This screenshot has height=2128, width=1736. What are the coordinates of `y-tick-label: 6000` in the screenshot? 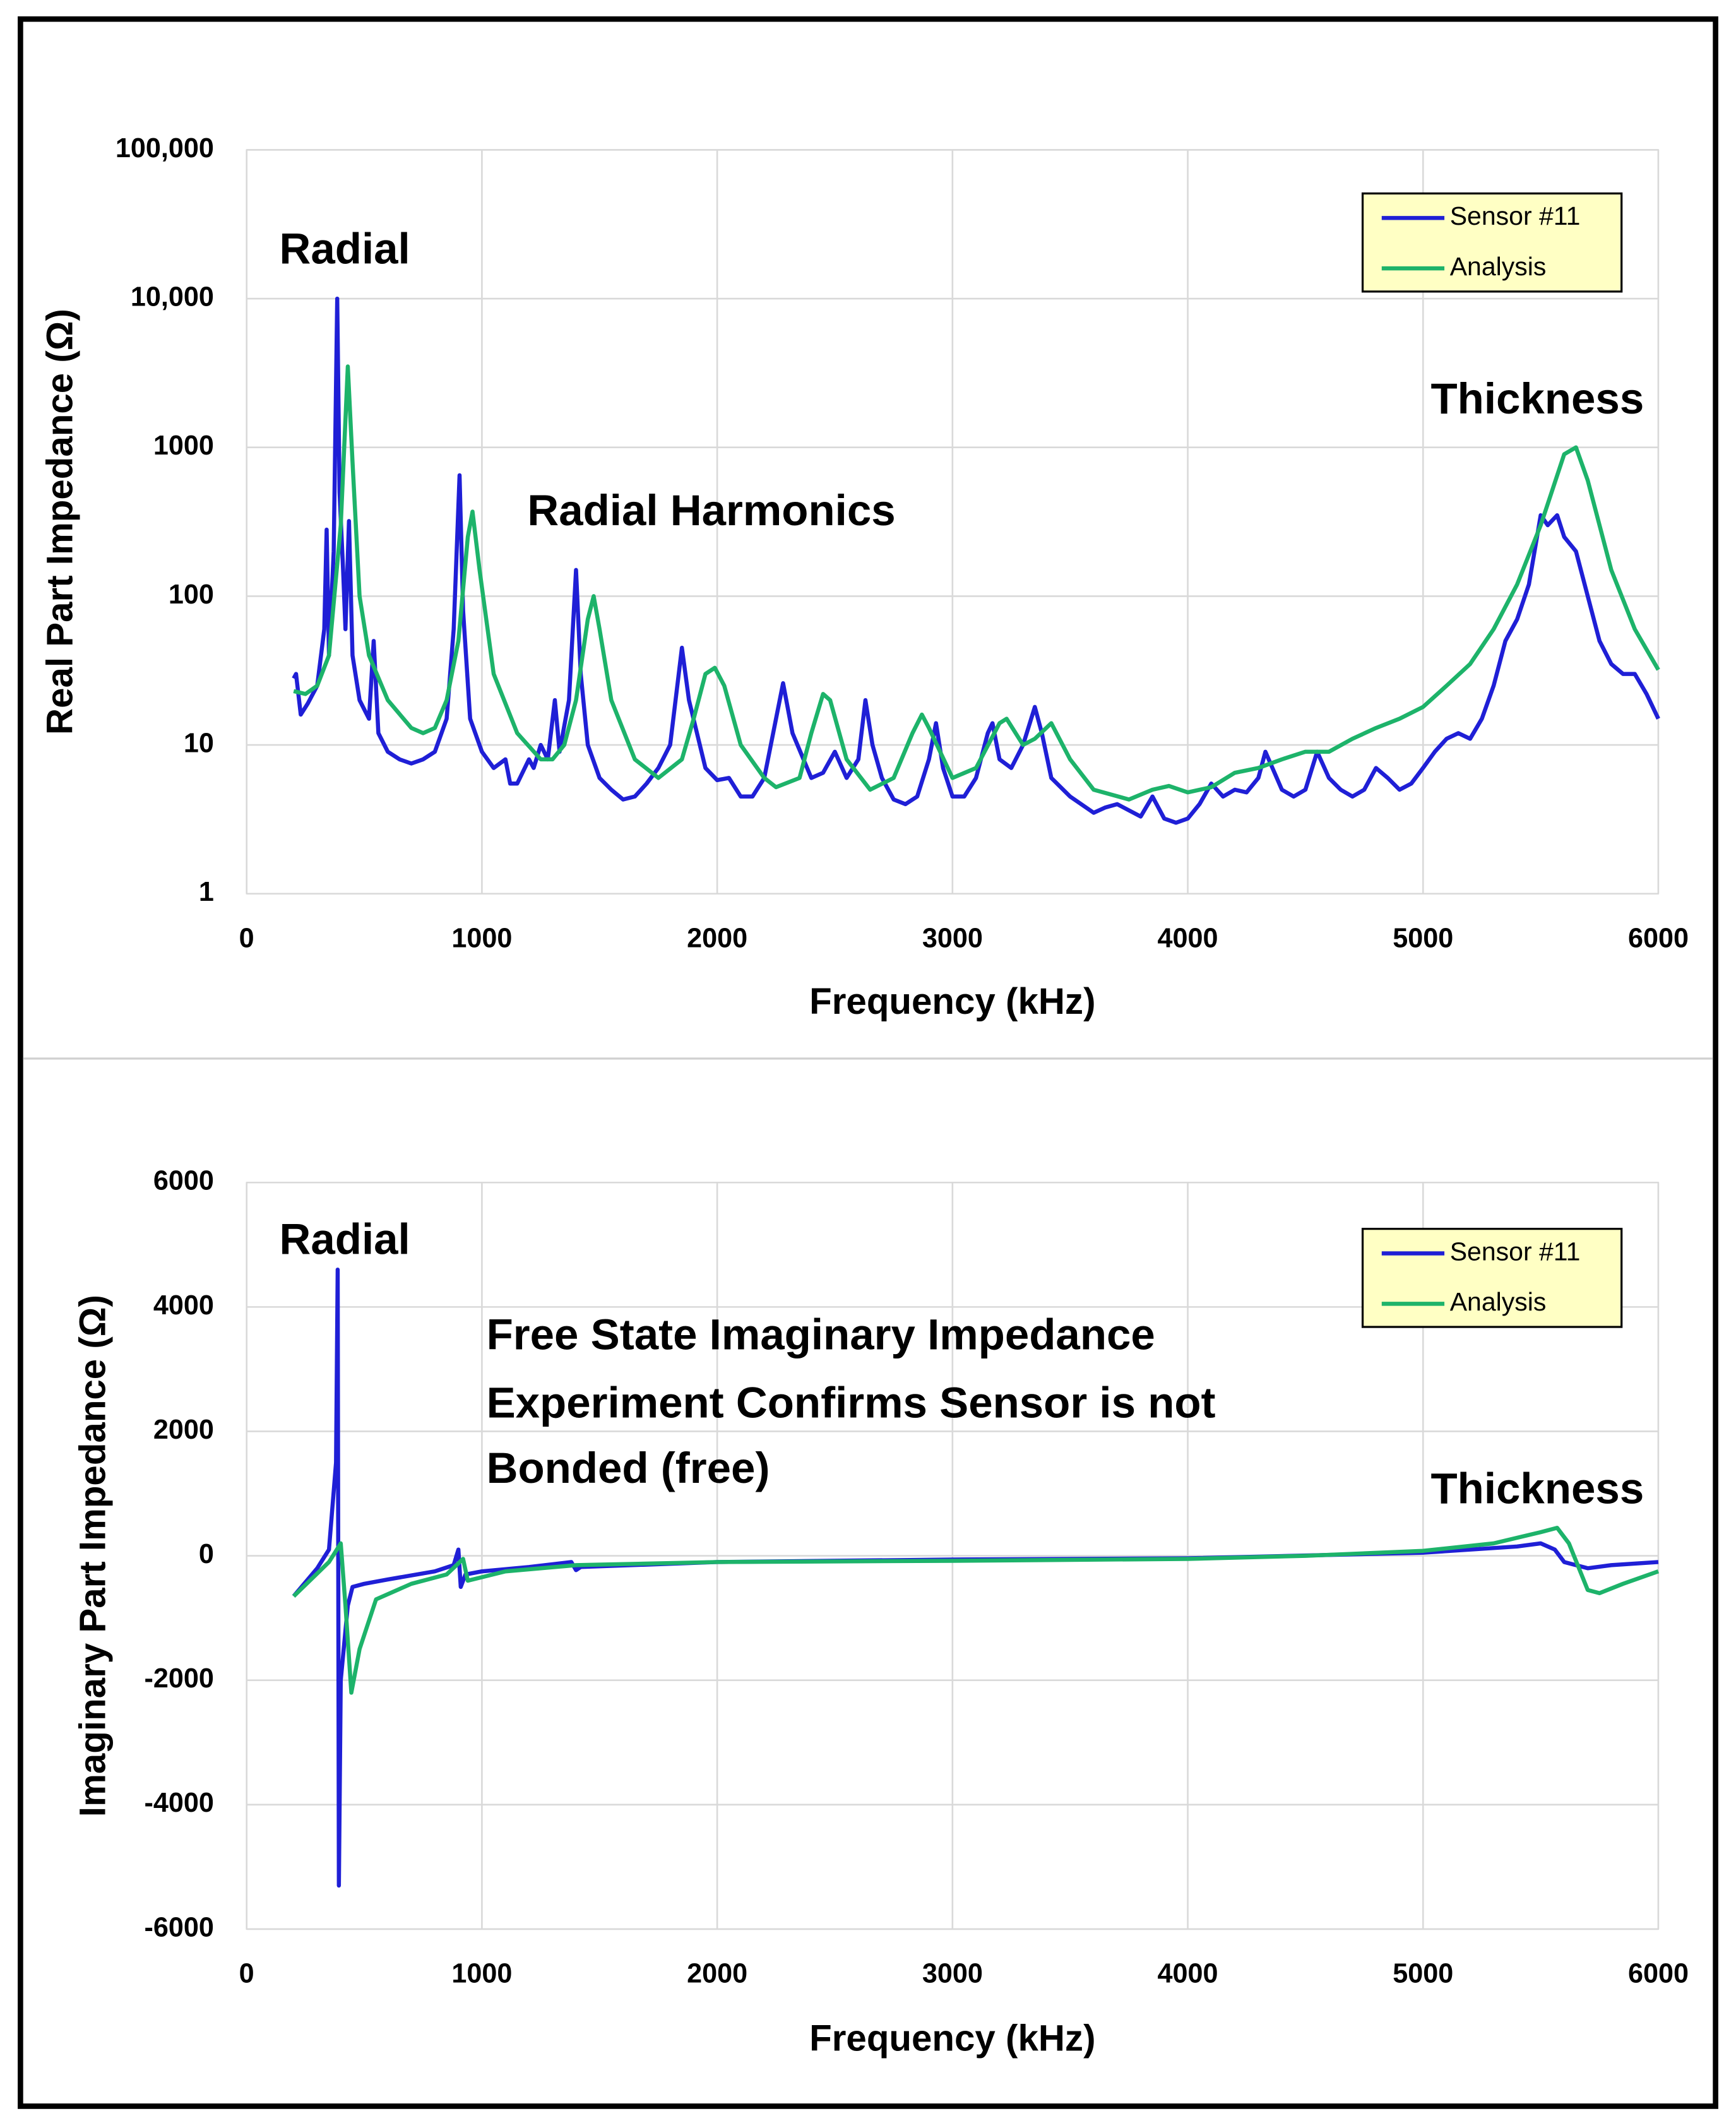 It's located at (184, 1181).